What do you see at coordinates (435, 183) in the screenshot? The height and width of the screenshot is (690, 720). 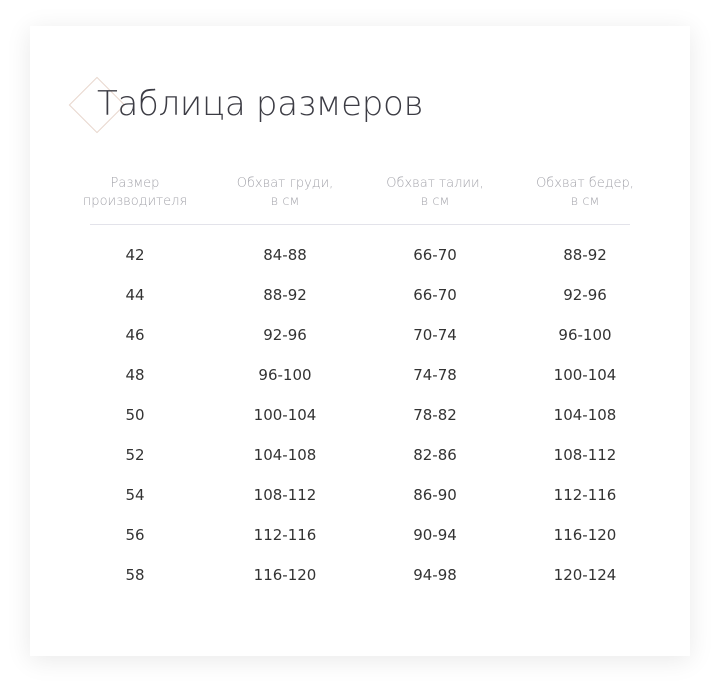 I see `column-header-text: Обхват талии,` at bounding box center [435, 183].